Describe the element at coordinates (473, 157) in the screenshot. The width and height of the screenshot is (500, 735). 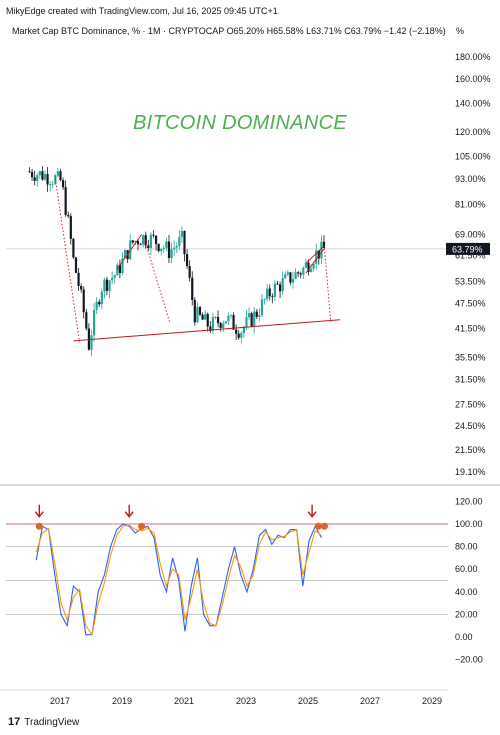
I see `y-tick-label: 105.00%` at that location.